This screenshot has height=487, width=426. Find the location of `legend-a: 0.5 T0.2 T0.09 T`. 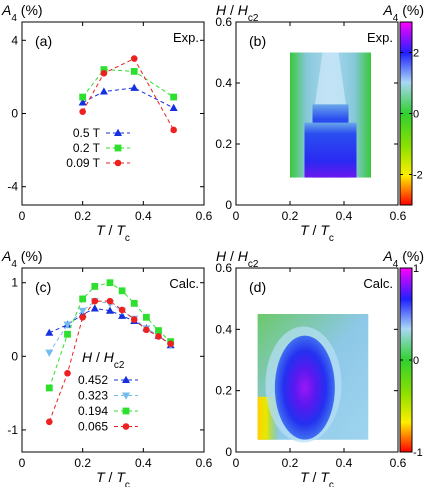

legend-a: 0.5 T0.2 T0.09 T is located at coordinates (98, 148).